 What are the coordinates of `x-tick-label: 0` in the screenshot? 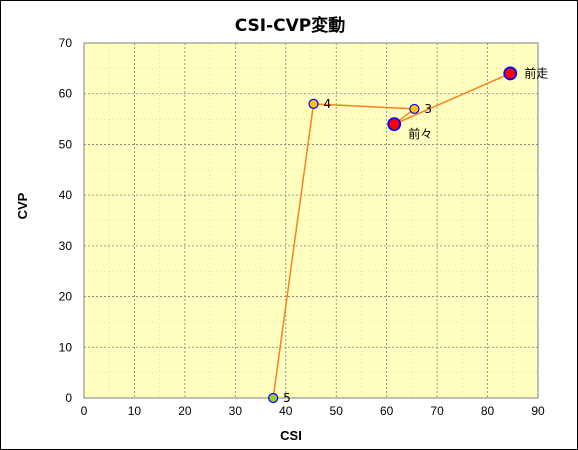 It's located at (84, 411).